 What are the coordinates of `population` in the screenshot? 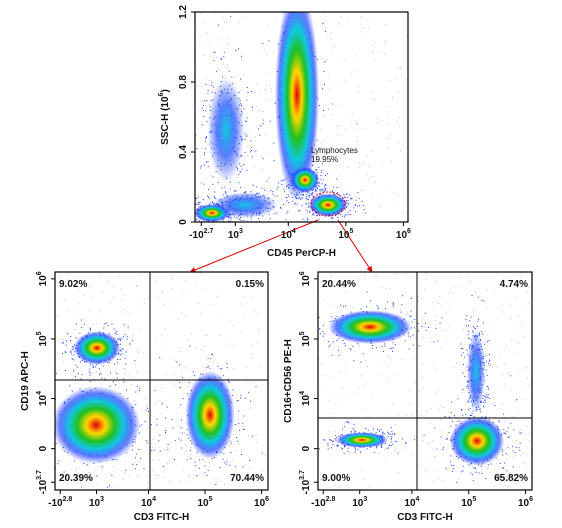 It's located at (210, 415).